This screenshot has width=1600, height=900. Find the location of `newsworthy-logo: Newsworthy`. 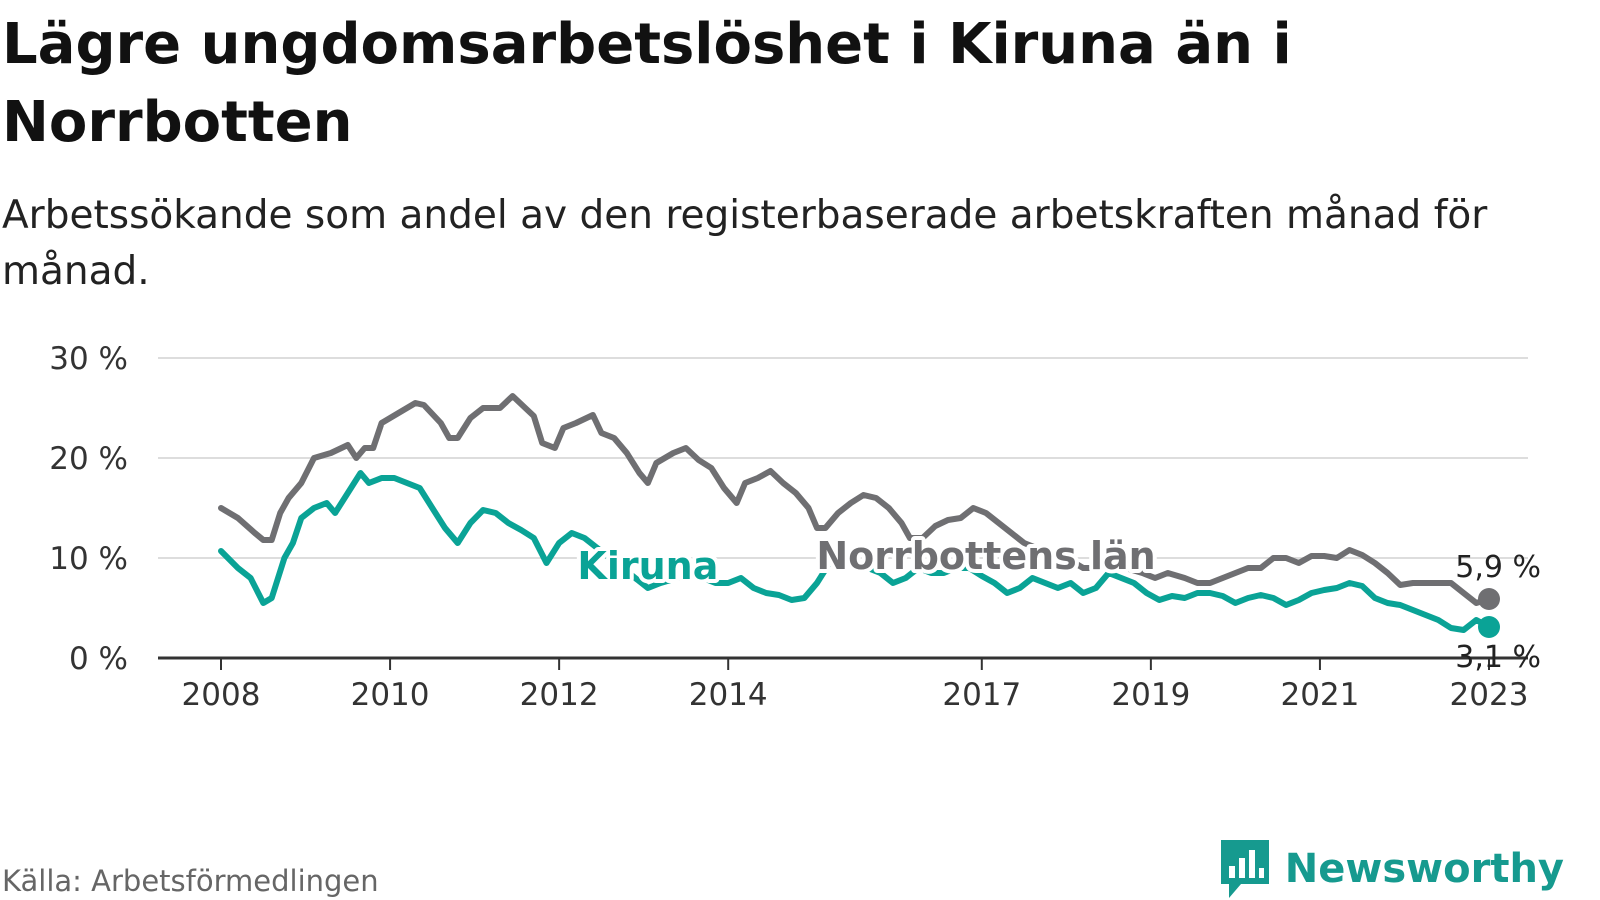

newsworthy-logo: Newsworthy is located at coordinates (1391, 869).